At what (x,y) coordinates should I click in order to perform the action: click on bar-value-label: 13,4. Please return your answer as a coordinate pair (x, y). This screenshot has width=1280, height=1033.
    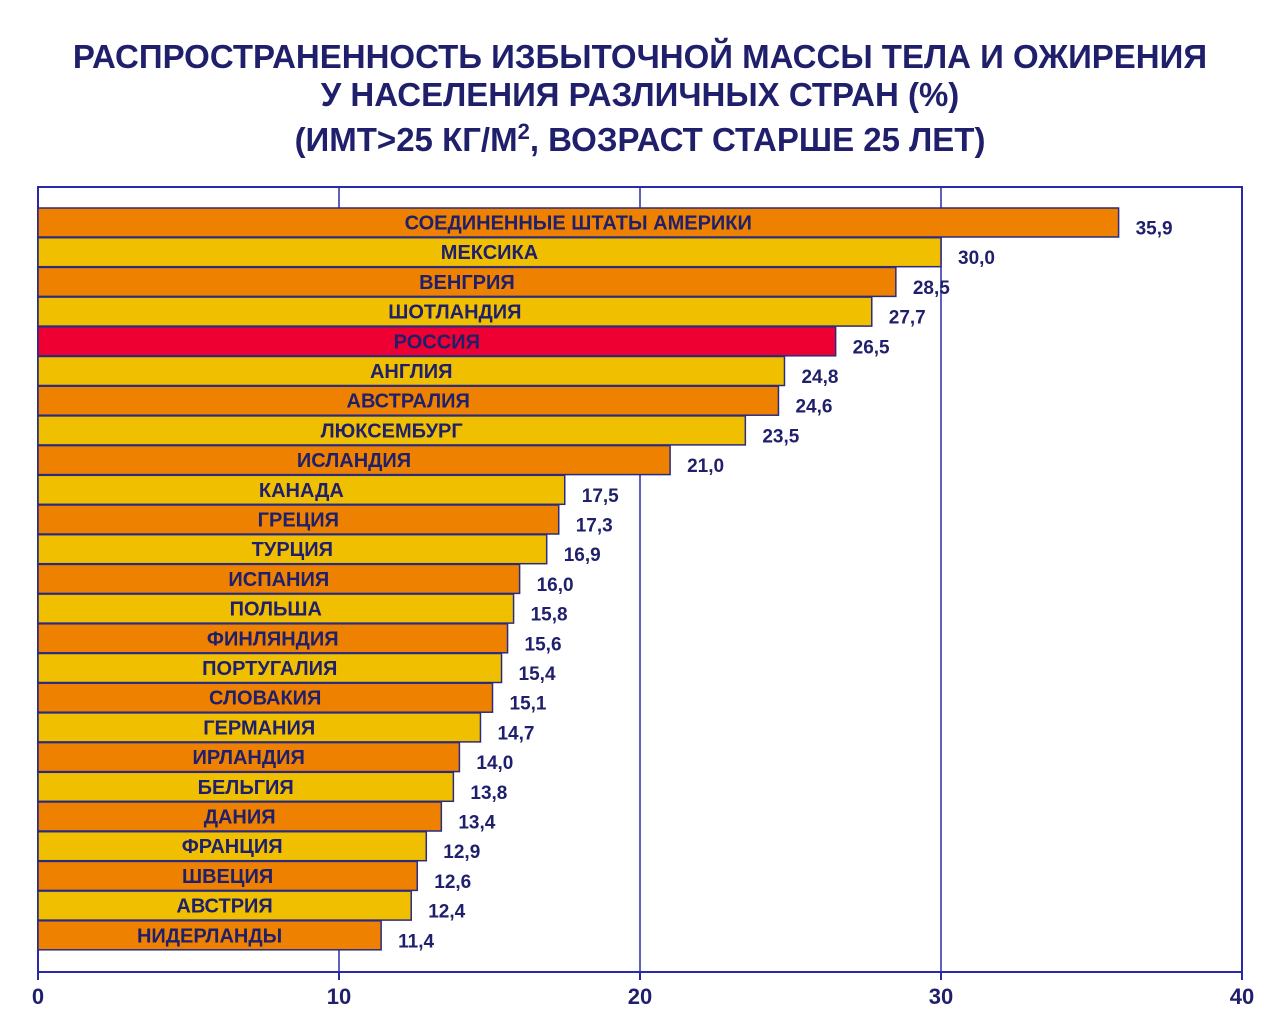
    Looking at the image, I should click on (476, 823).